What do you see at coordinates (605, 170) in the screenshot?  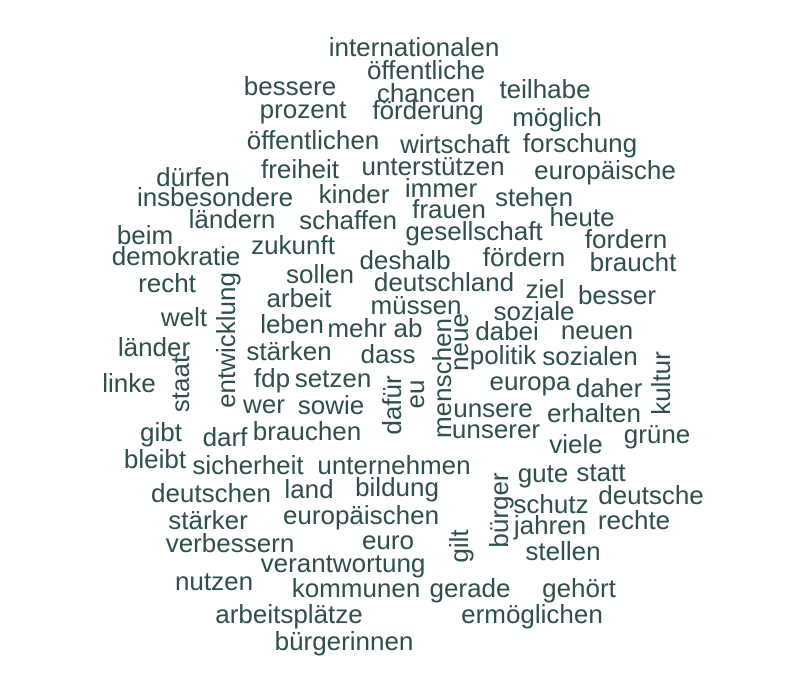 I see `word-europaeische: europäische` at bounding box center [605, 170].